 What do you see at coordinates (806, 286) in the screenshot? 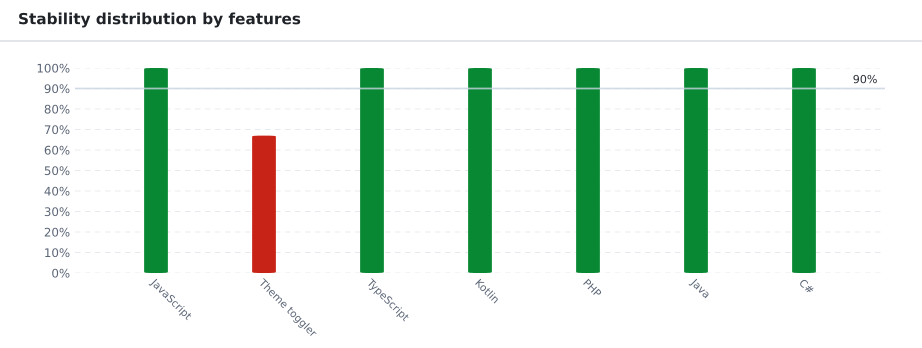
I see `x-tick-label: C#` at bounding box center [806, 286].